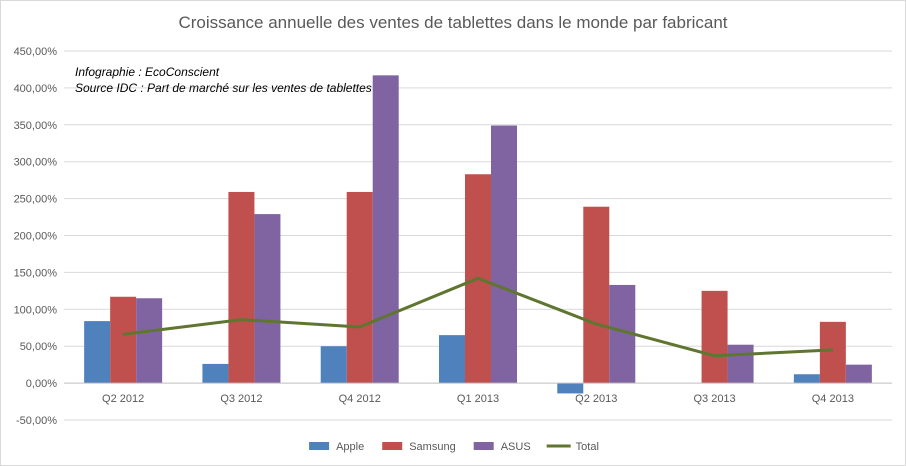 The height and width of the screenshot is (466, 906). What do you see at coordinates (596, 399) in the screenshot?
I see `x-tick-label: Q2 2013` at bounding box center [596, 399].